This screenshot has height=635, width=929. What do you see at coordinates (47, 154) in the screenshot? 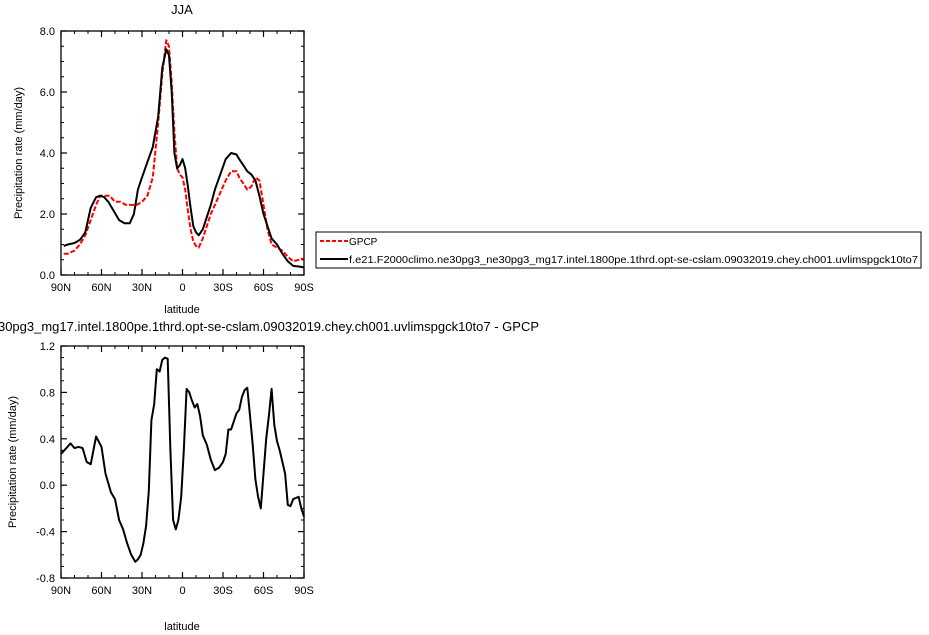
I see `y-tick-label: 4.0` at bounding box center [47, 154].